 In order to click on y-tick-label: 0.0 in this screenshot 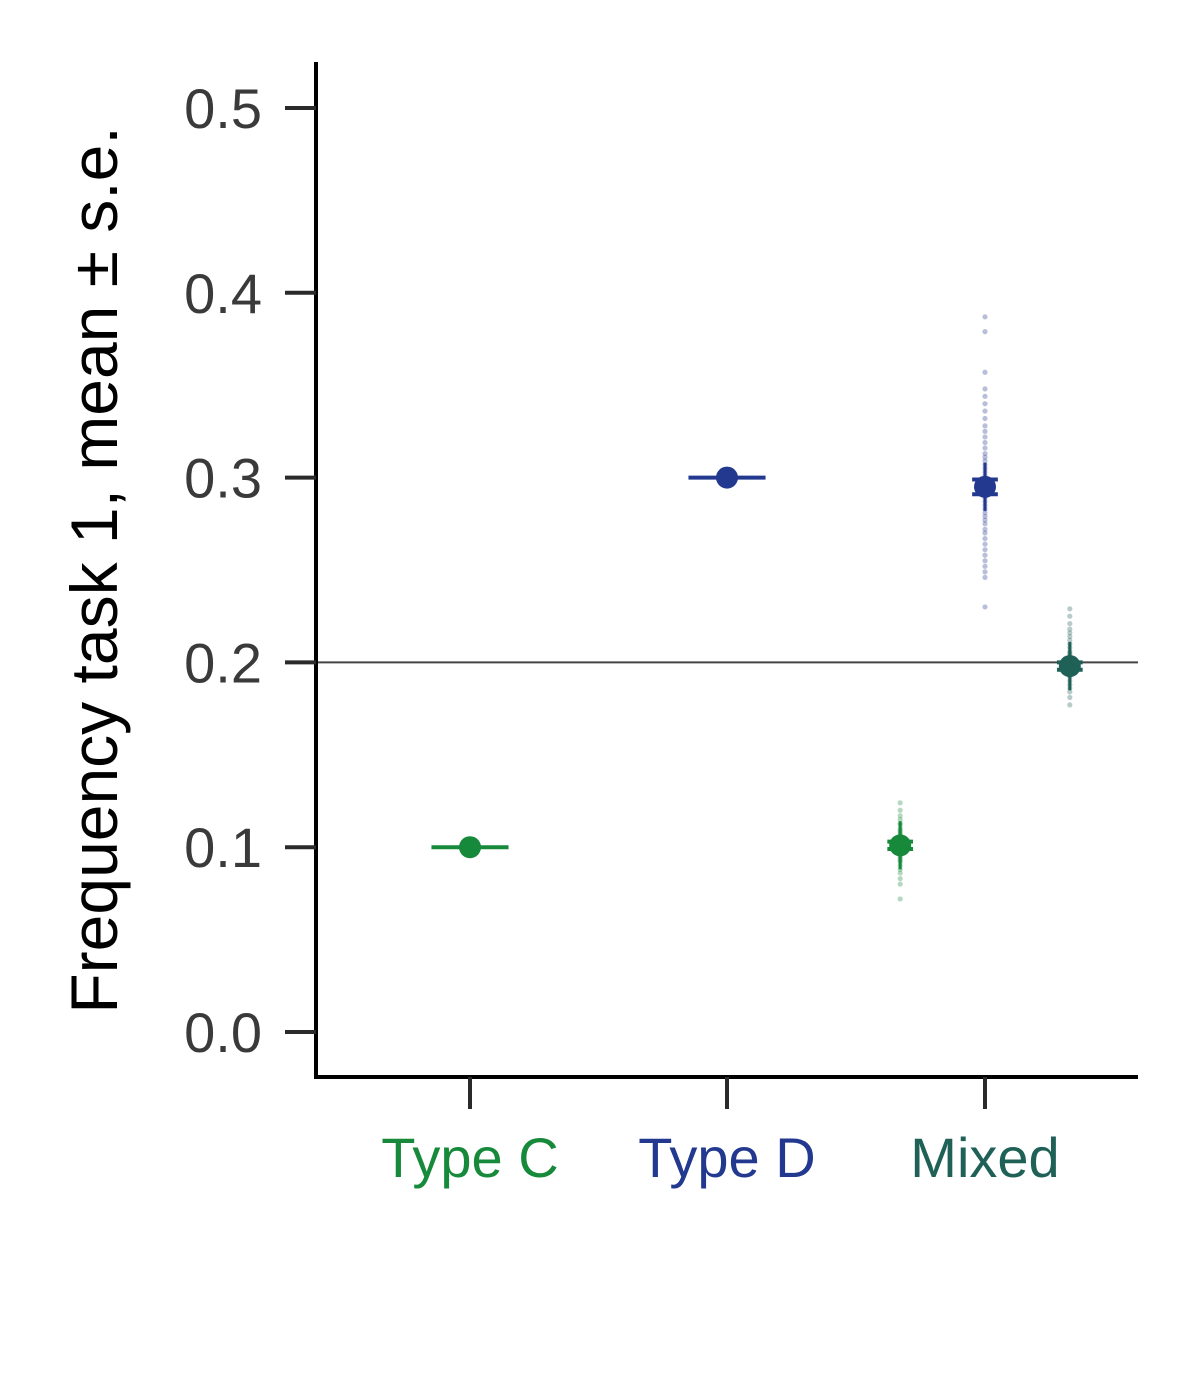, I will do `click(223, 1032)`.